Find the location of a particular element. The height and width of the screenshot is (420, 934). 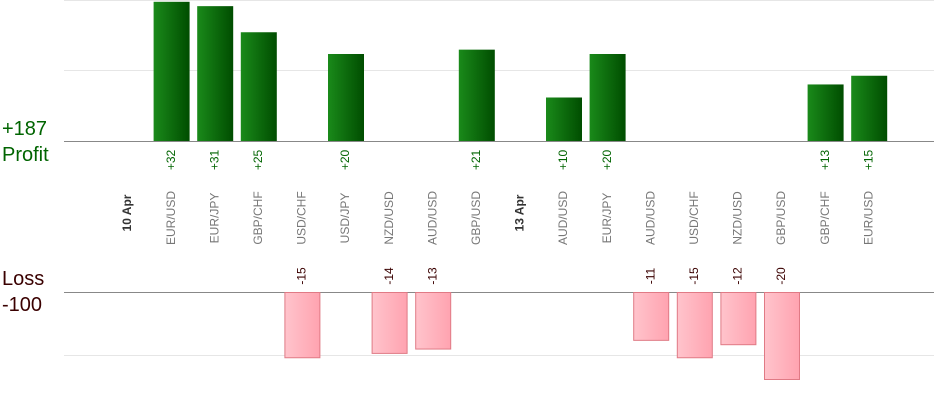

pair-label: USD/JPY is located at coordinates (345, 218).